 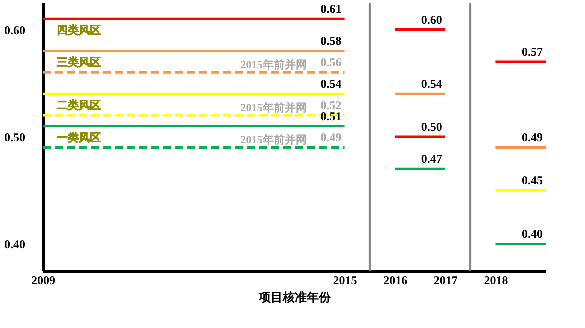 I want to click on data-label: 0.45, so click(x=532, y=181).